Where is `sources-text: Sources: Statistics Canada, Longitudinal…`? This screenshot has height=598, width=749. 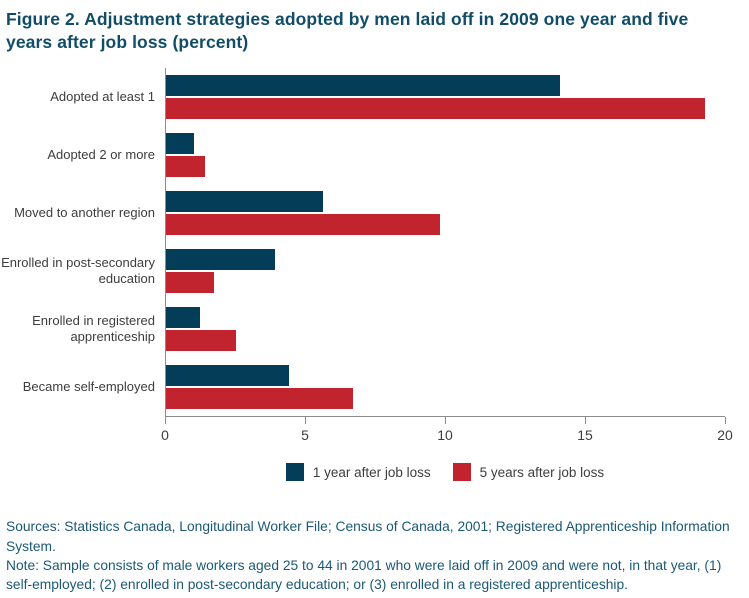
sources-text: Sources: Statistics Canada, Longitudinal… is located at coordinates (368, 536).